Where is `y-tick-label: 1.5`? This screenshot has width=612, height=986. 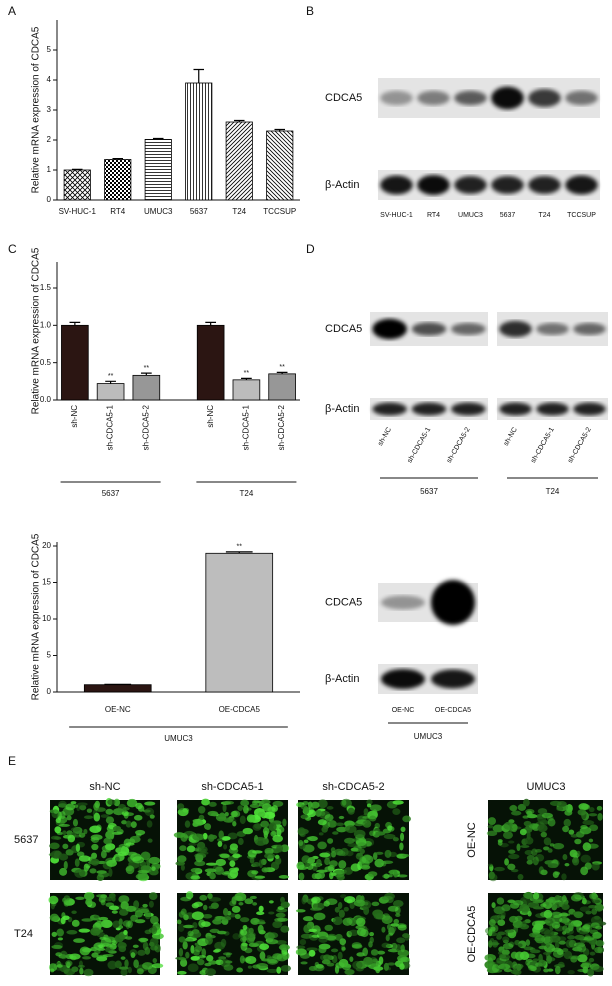
y-tick-label: 1.5 is located at coordinates (46, 287).